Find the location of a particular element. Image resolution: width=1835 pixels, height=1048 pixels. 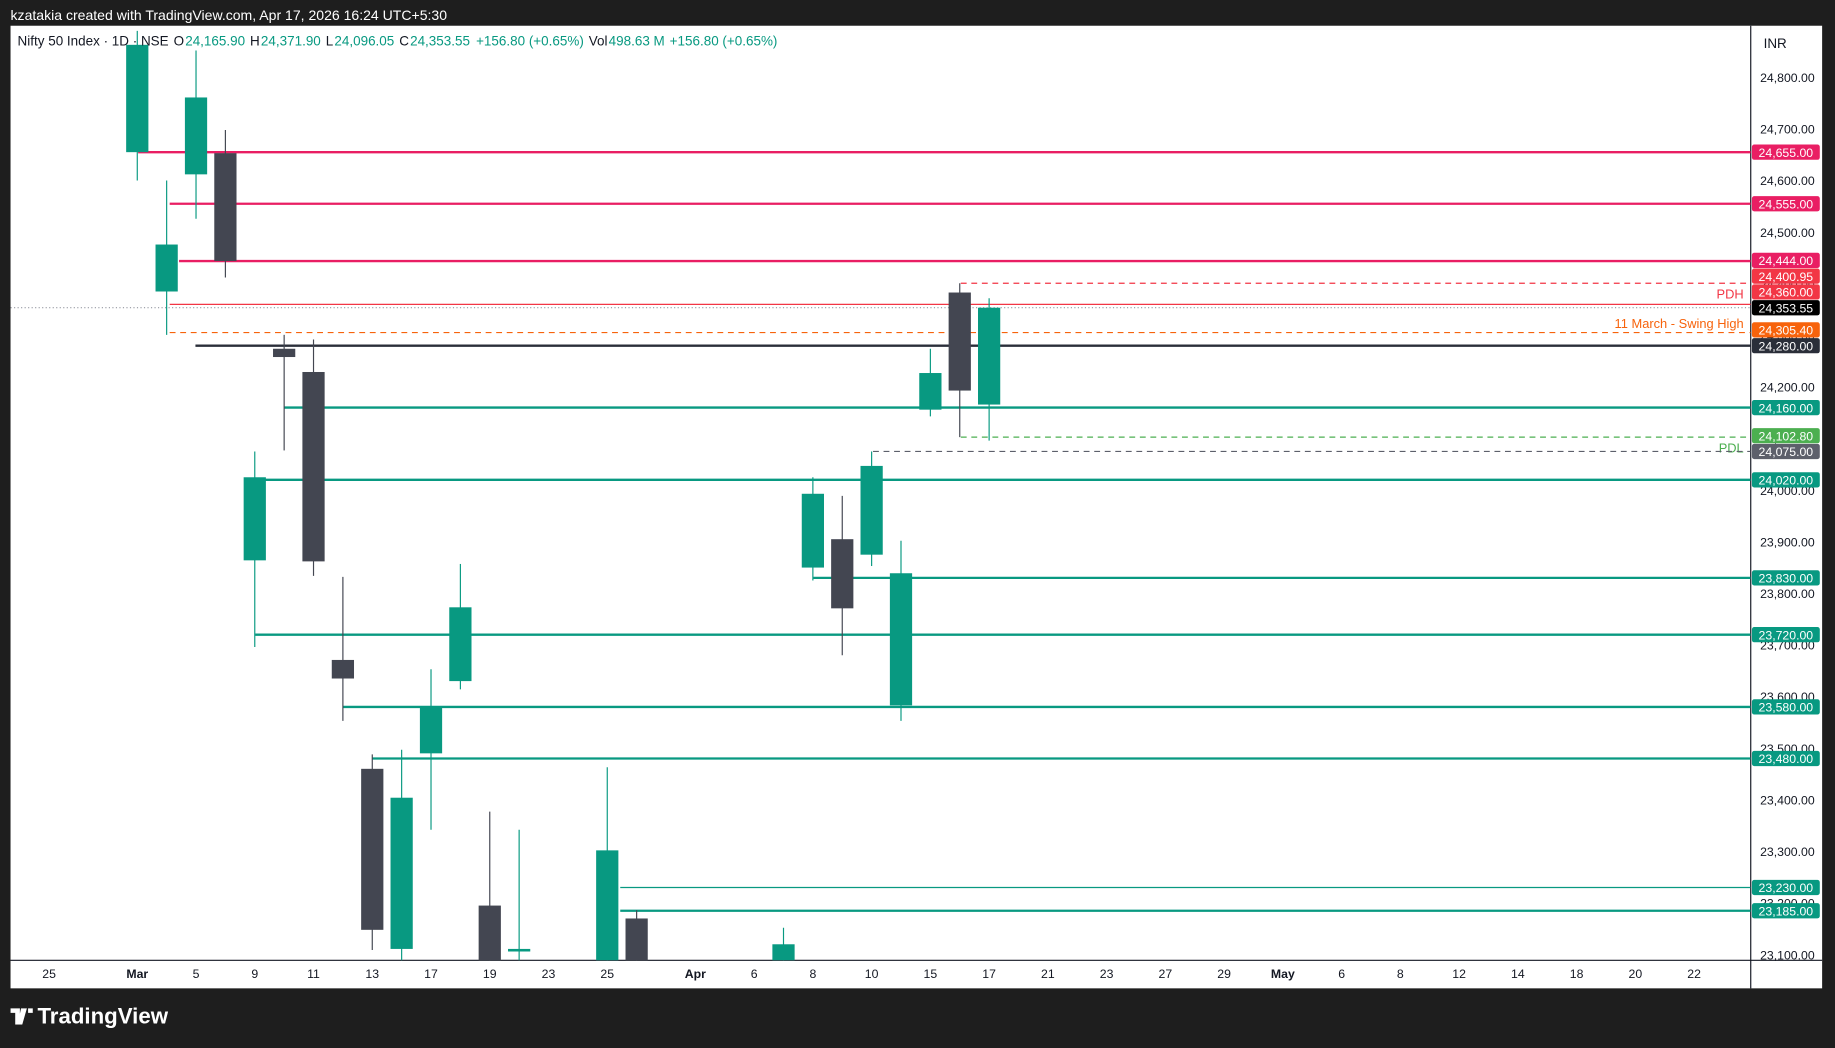

price-label: 23,830.00 is located at coordinates (1786, 579).